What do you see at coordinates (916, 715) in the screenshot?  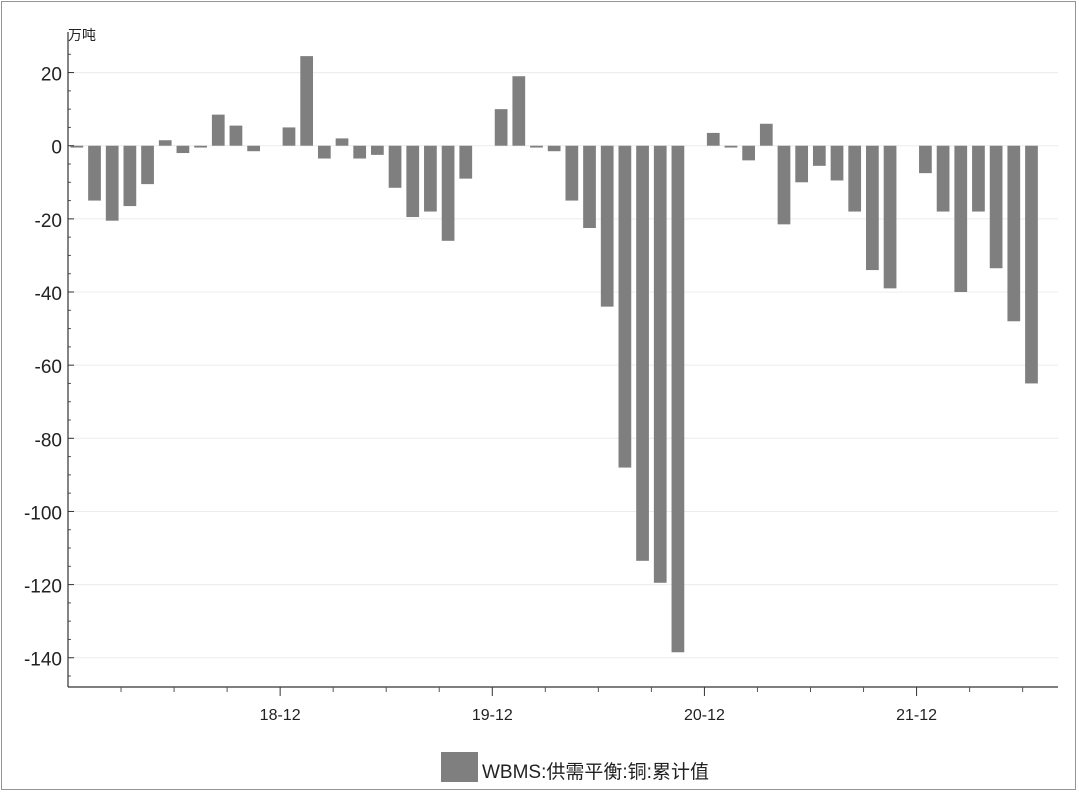 I see `x-tick-label: 21-12` at bounding box center [916, 715].